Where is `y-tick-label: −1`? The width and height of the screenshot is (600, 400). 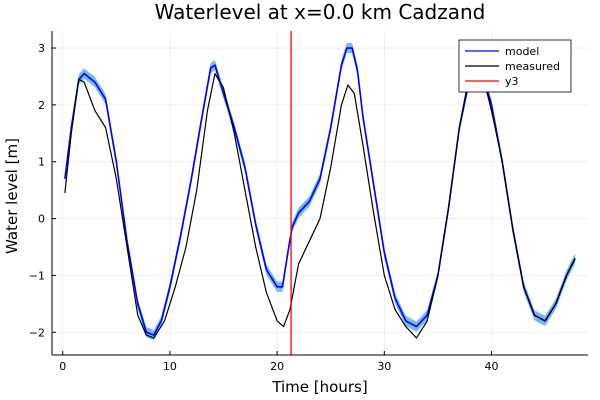 y-tick-label: −1 is located at coordinates (37, 275).